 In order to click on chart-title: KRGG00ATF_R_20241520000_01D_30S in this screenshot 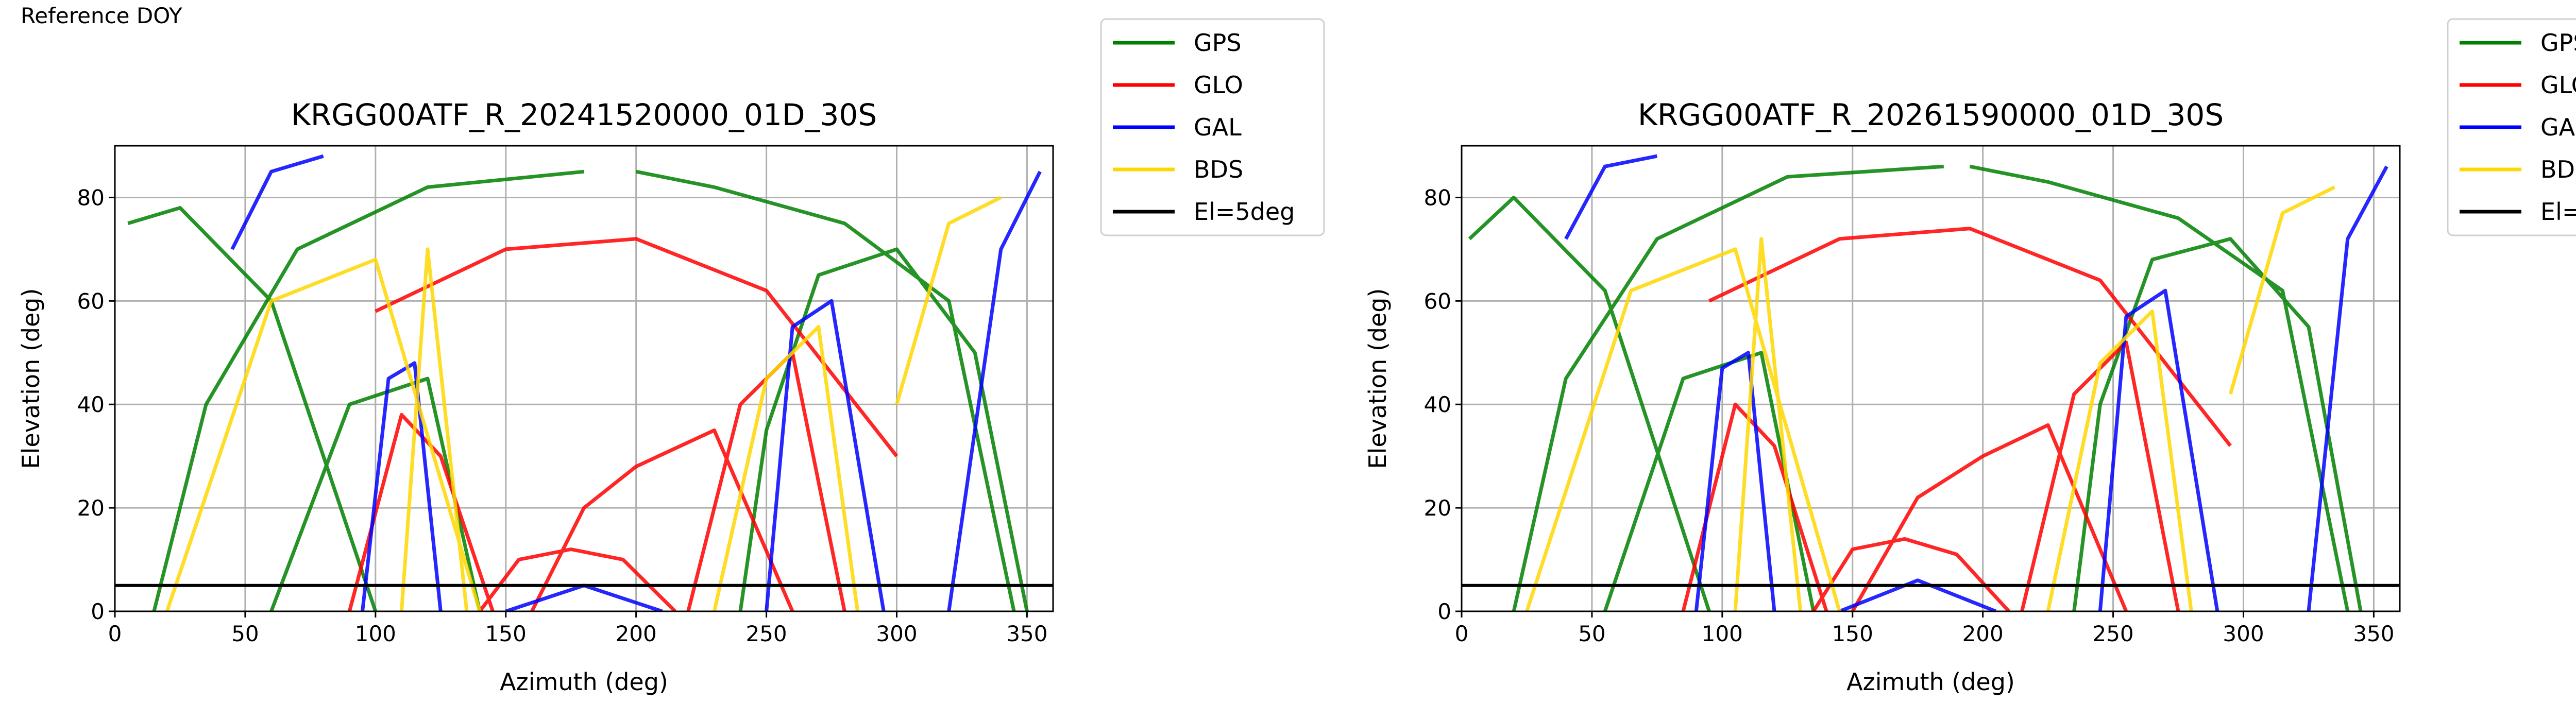, I will do `click(584, 114)`.